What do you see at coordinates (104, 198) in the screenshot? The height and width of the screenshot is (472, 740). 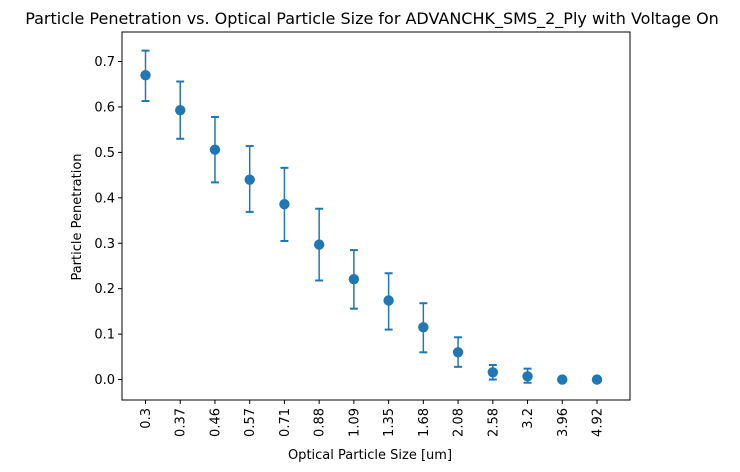 I see `y-tick-label: 0.4` at bounding box center [104, 198].